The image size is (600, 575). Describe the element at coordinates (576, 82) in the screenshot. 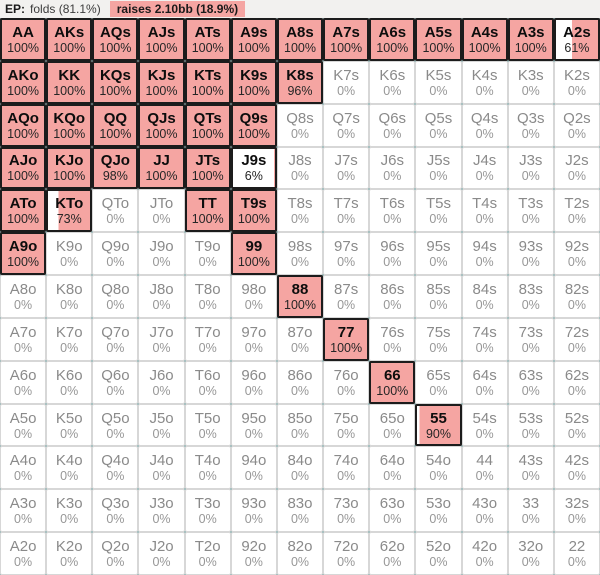

I see `hand-cell-K2s: K2s 0%` at that location.